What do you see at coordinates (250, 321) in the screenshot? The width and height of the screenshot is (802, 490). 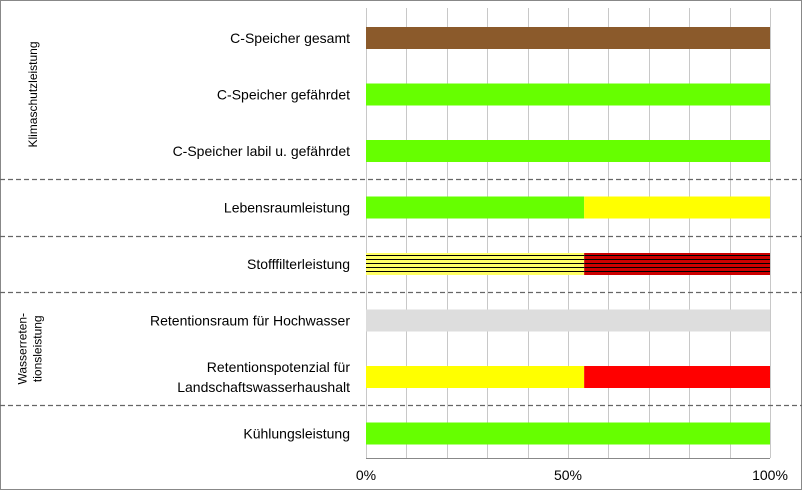 I see `category-label: Retentionsraum für Hochwasser` at bounding box center [250, 321].